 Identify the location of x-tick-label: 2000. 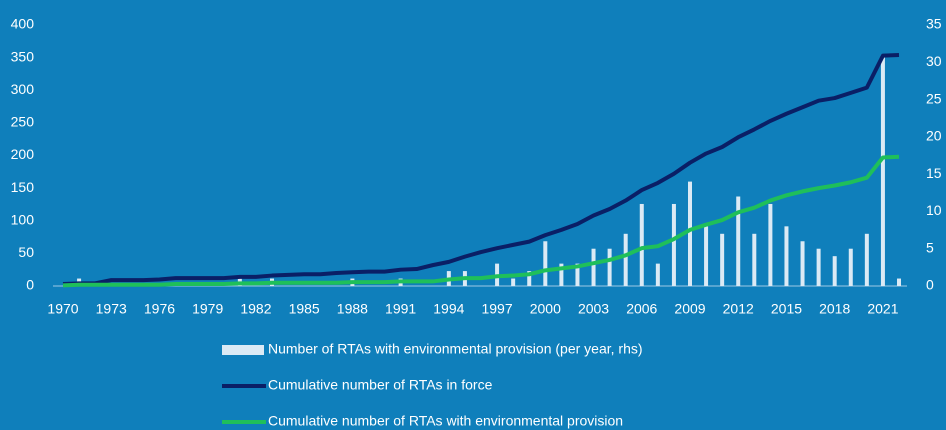
(545, 309).